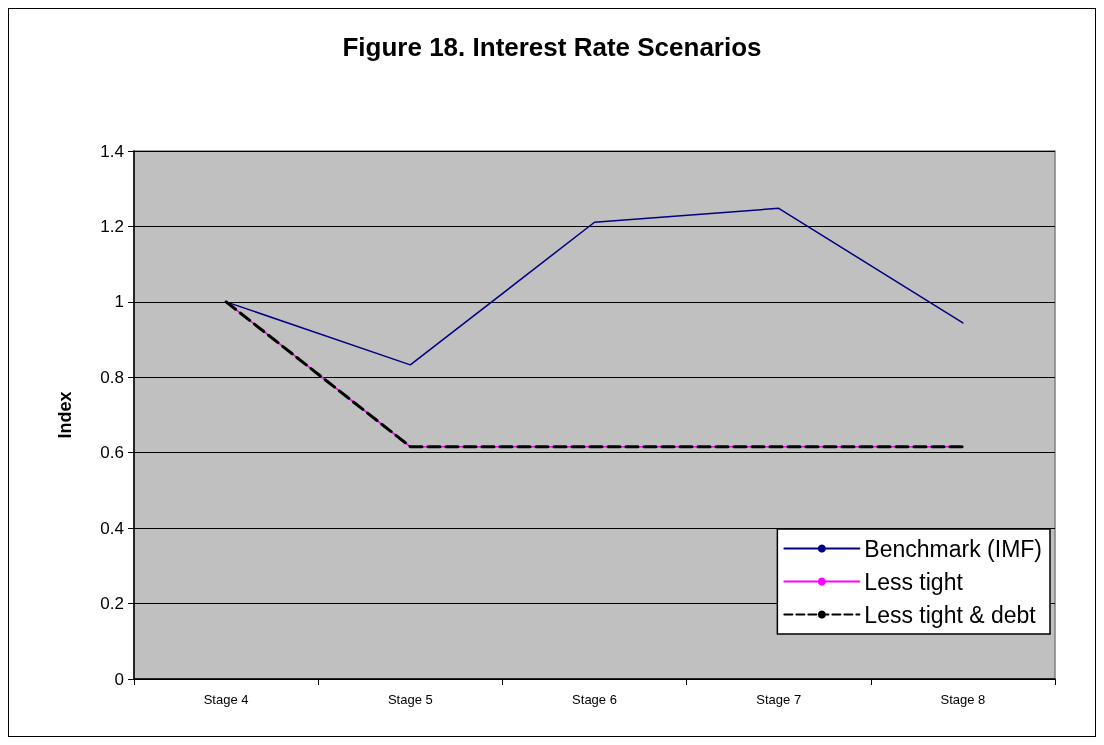  What do you see at coordinates (112, 453) in the screenshot?
I see `y-tick-label: 0.6` at bounding box center [112, 453].